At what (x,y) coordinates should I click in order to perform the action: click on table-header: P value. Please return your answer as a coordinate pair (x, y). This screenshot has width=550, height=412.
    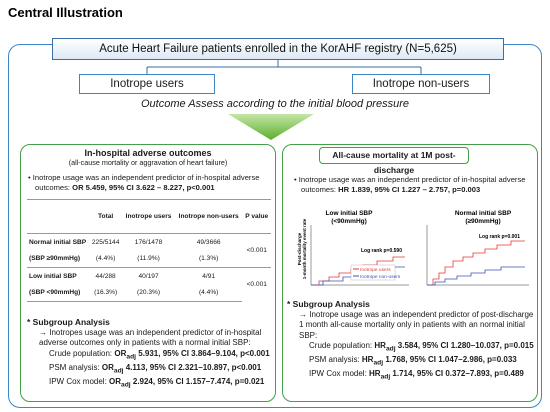
    Looking at the image, I should click on (256, 216).